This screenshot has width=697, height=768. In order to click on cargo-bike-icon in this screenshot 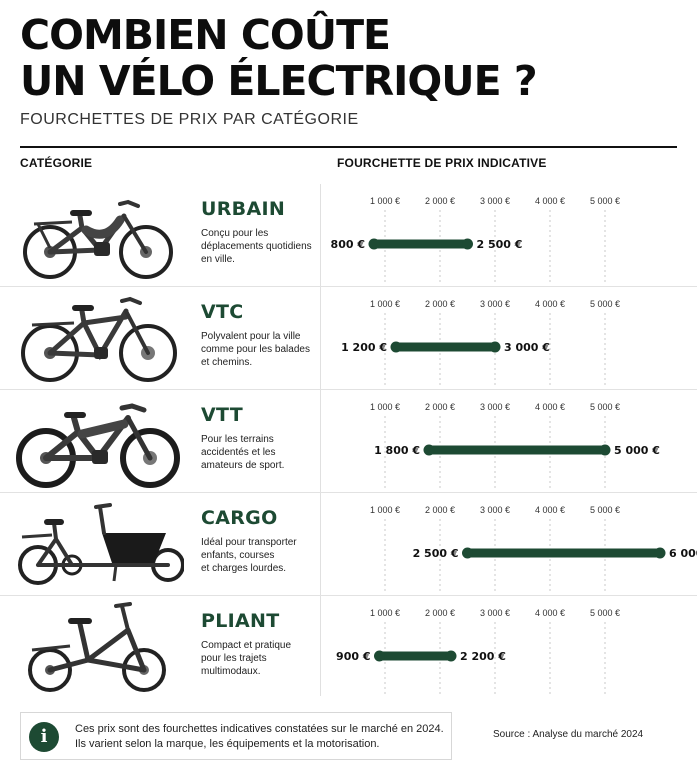, I will do `click(100, 545)`.